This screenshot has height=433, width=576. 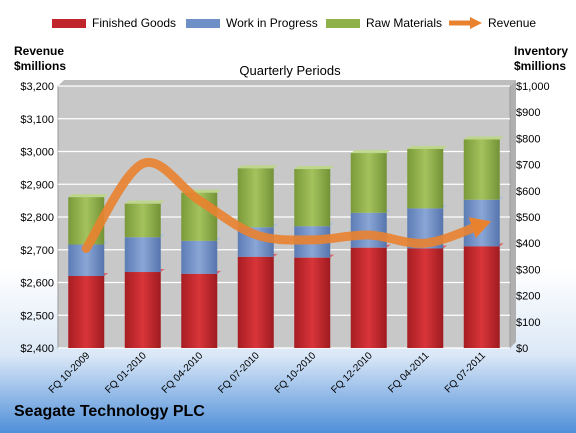 I want to click on legend-item-finished-goods: Finished Goods, so click(x=114, y=23).